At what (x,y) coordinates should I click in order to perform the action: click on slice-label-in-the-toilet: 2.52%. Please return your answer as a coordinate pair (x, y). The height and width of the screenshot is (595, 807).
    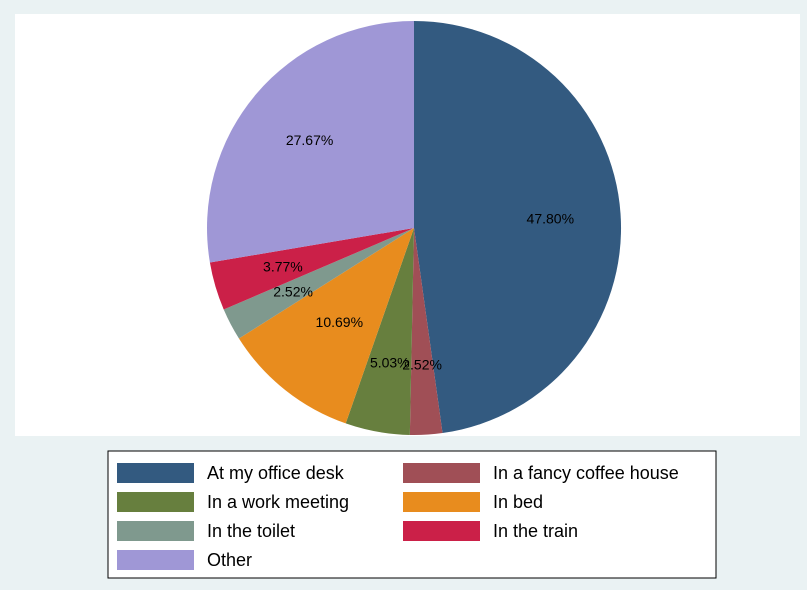
    Looking at the image, I should click on (293, 292).